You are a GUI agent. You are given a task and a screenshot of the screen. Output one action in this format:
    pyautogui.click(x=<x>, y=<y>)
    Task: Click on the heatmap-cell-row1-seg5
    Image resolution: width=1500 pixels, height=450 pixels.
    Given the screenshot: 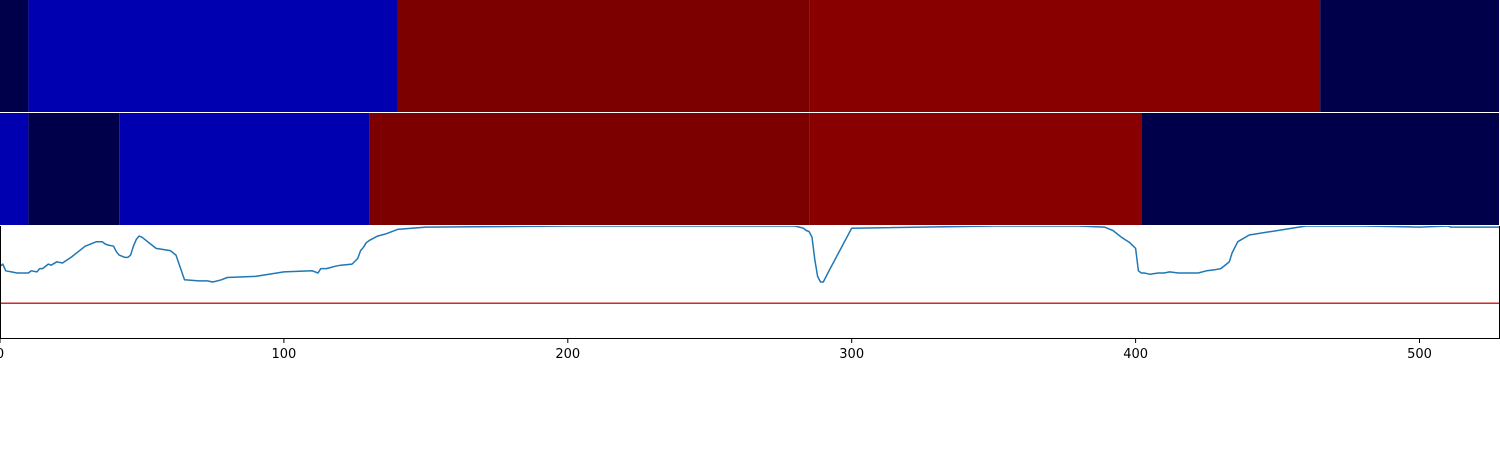 What is the action you would take?
    pyautogui.click(x=1320, y=169)
    